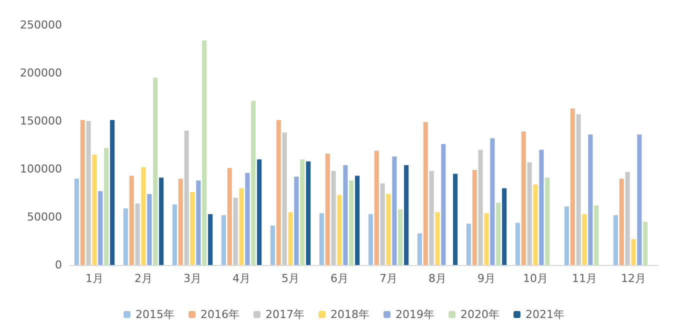 The width and height of the screenshot is (688, 331). I want to click on x-tick-label: 11月, so click(584, 278).